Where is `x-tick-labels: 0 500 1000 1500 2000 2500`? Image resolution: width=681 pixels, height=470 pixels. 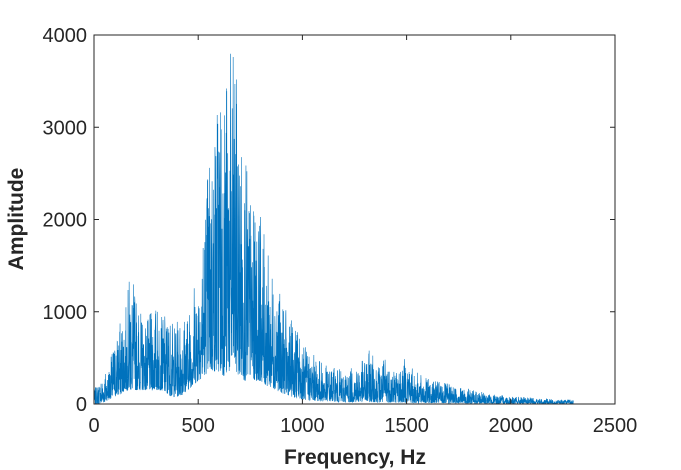 x-tick-labels: 0 500 1000 1500 2000 2500 is located at coordinates (362, 426).